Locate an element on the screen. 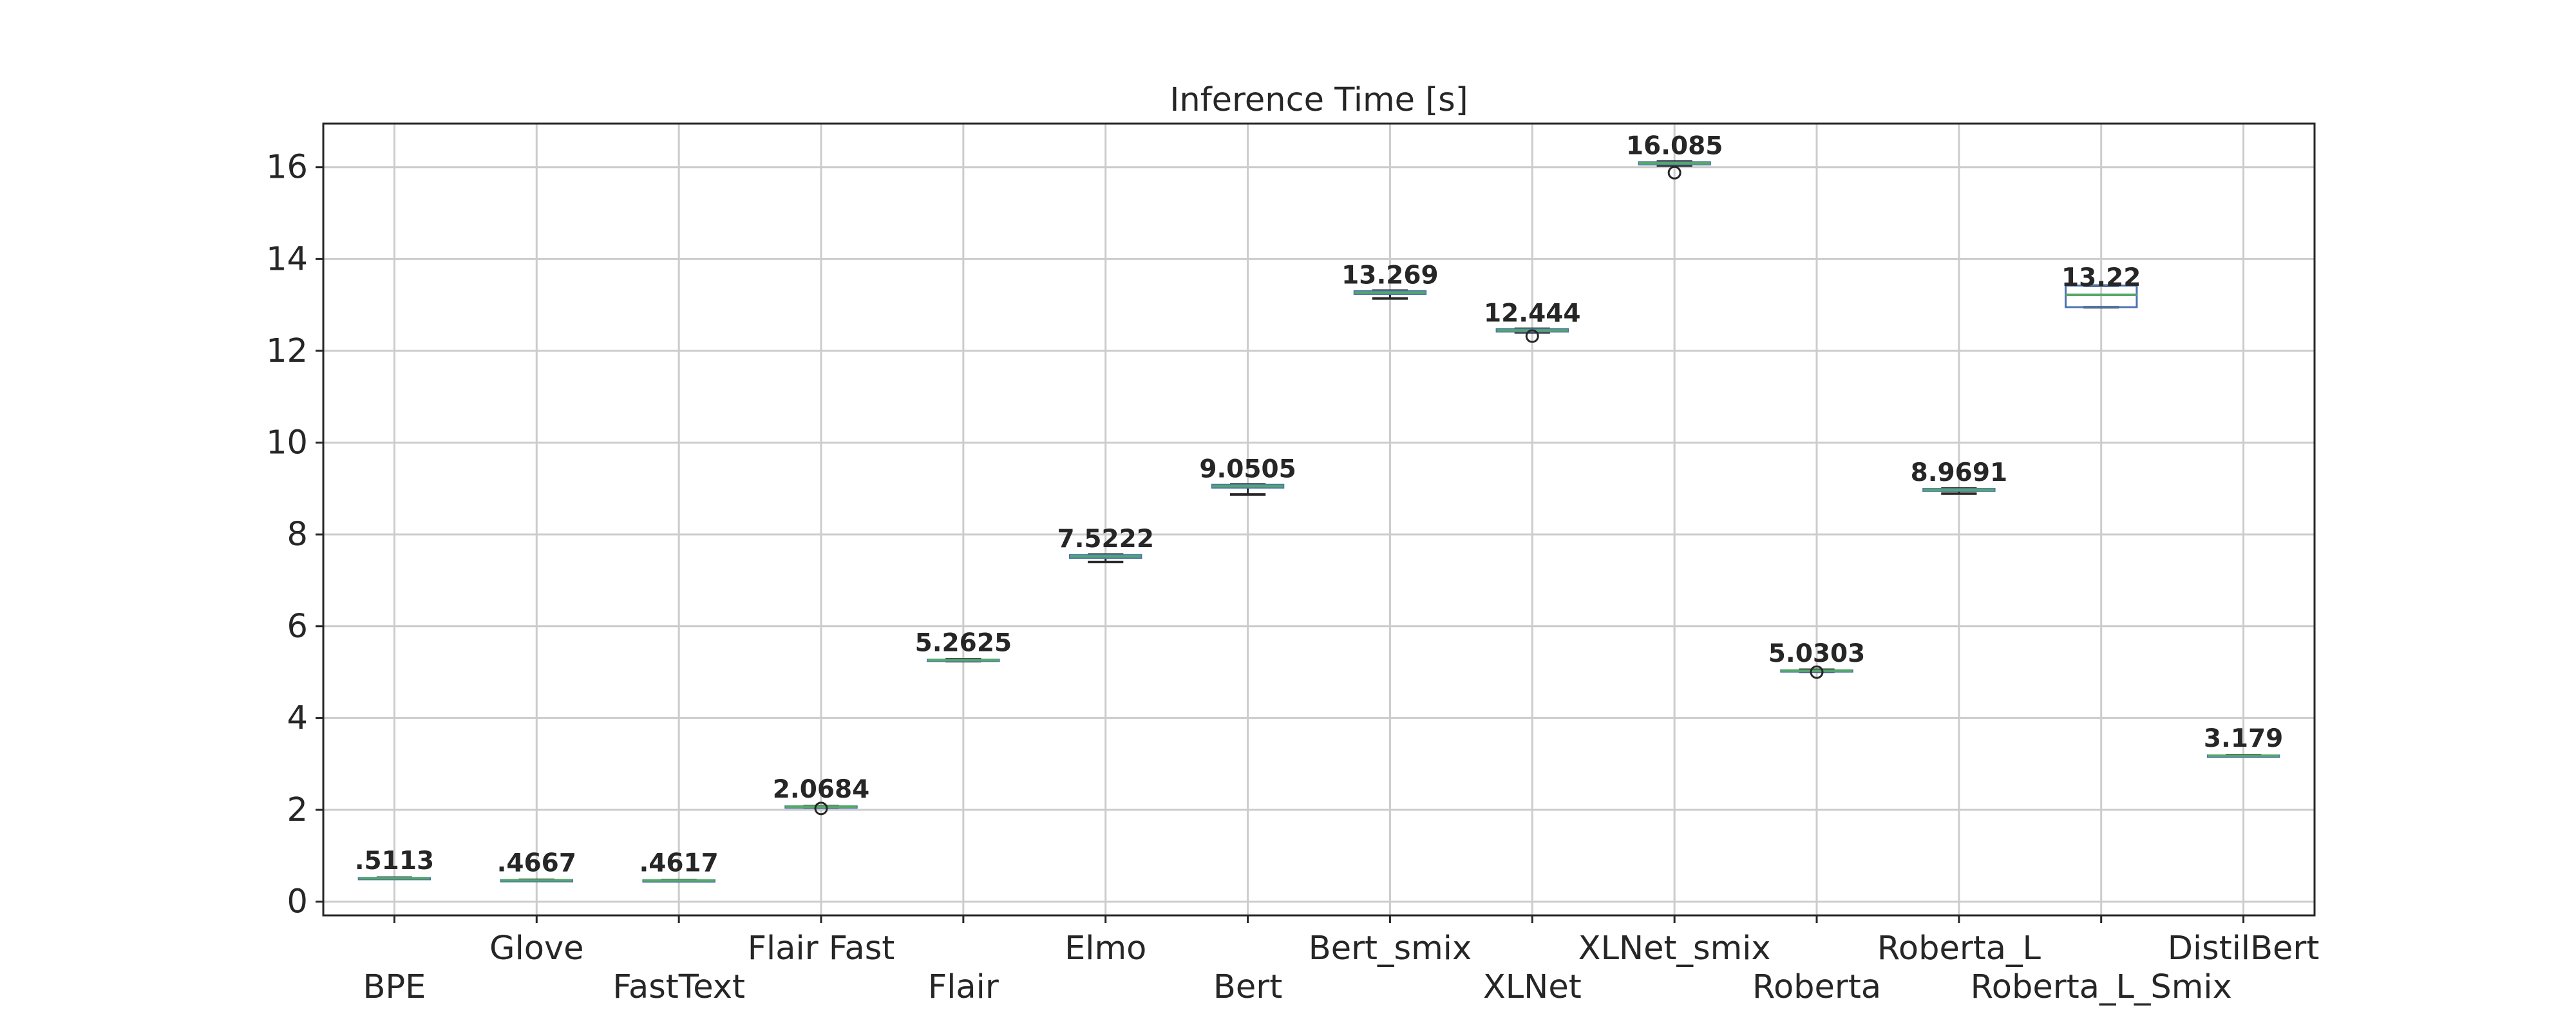 The height and width of the screenshot is (1030, 2576). x-tick-label: DistilBert is located at coordinates (2244, 949).